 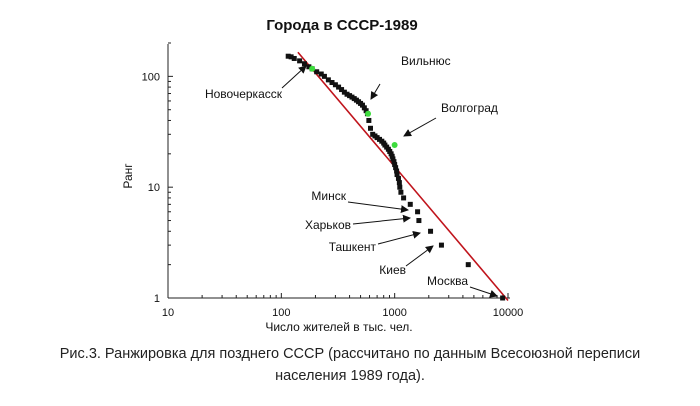 What do you see at coordinates (154, 188) in the screenshot?
I see `y-tick-label: 10` at bounding box center [154, 188].